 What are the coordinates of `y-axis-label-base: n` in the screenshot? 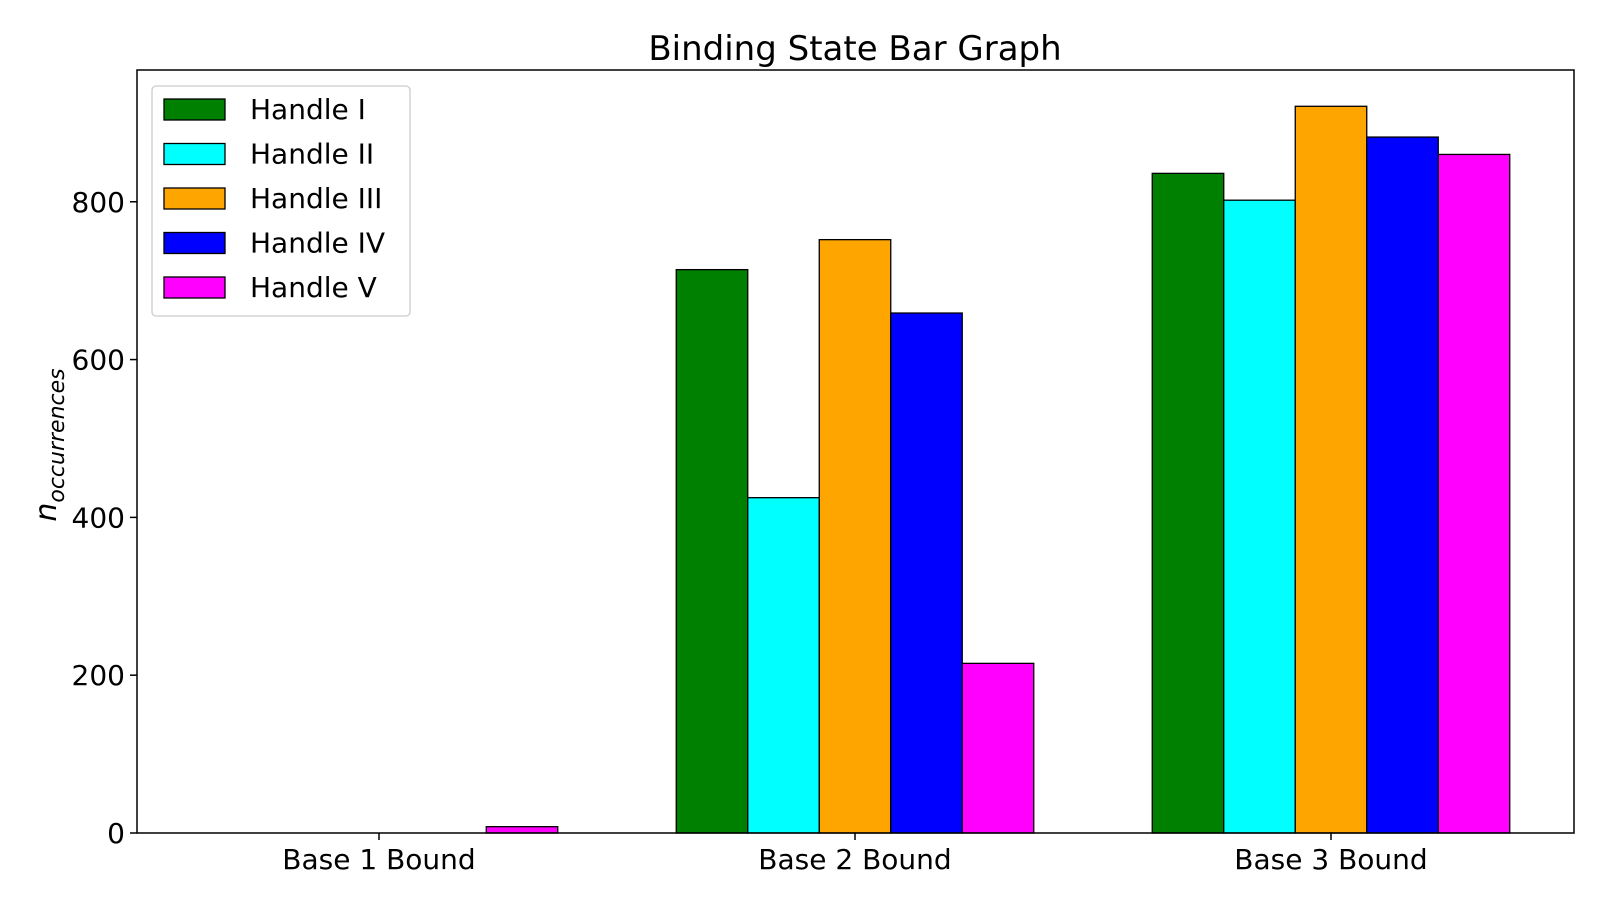 It's located at (46, 512).